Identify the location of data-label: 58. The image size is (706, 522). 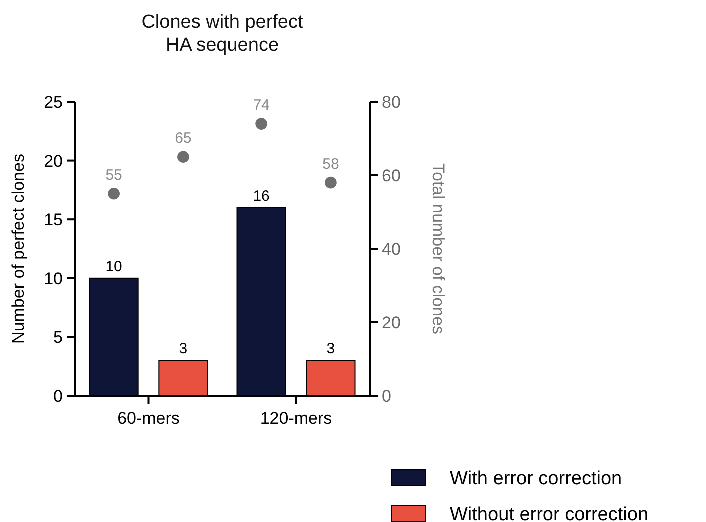
(331, 164).